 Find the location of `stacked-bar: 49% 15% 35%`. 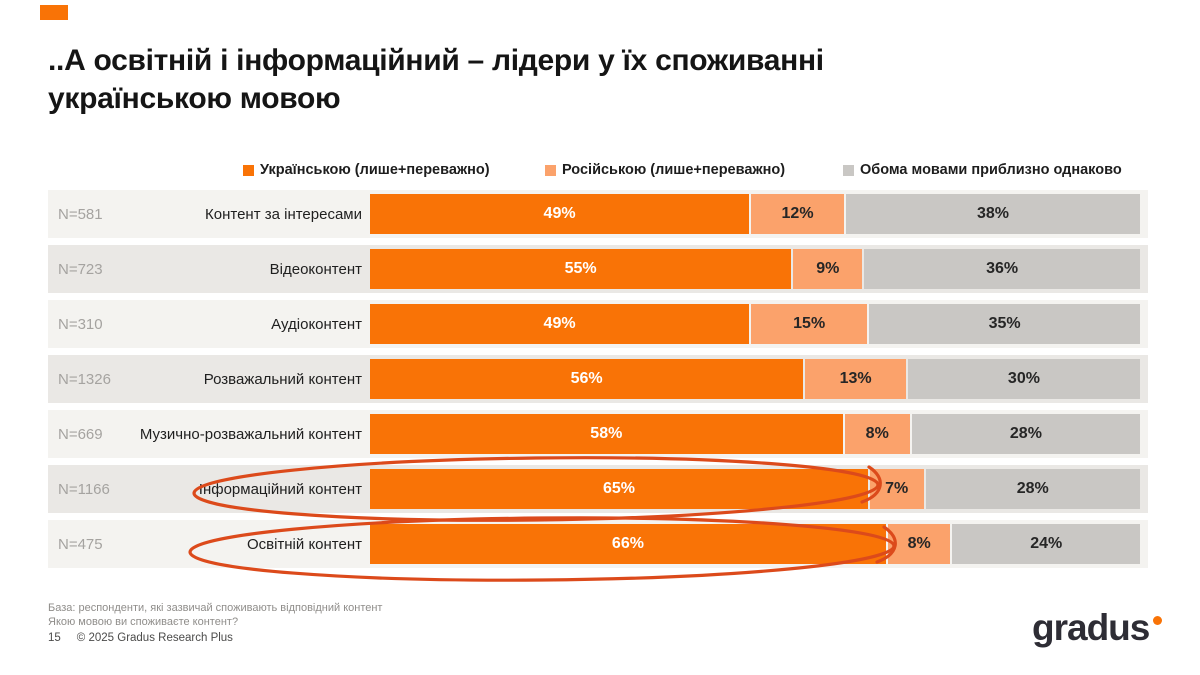

stacked-bar: 49% 15% 35% is located at coordinates (755, 324).